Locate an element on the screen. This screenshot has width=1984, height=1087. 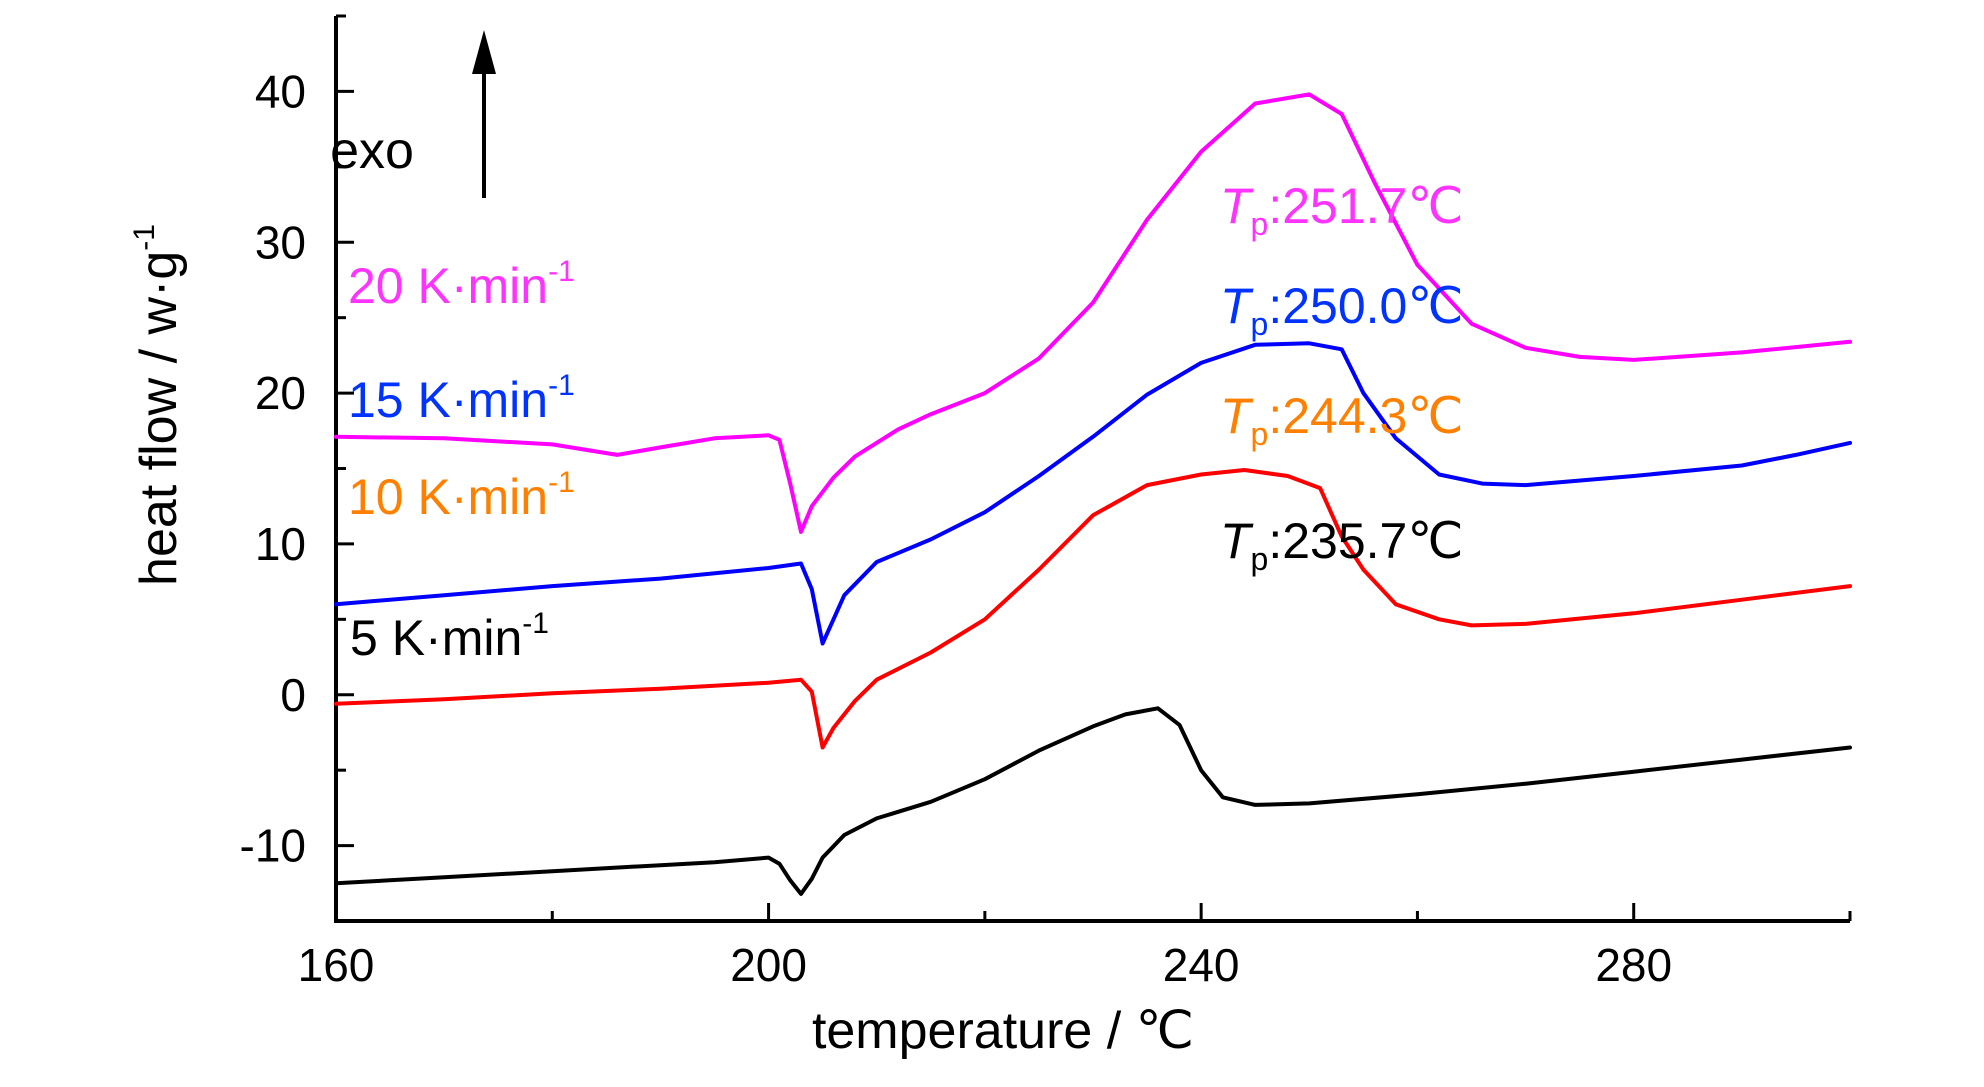
x-axis-title: temperature / ℃ is located at coordinates (1003, 1031).